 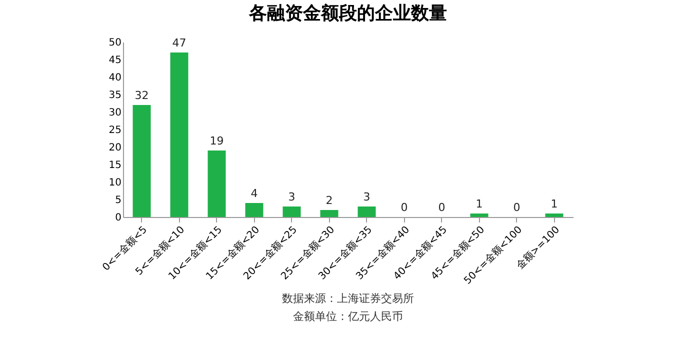 What do you see at coordinates (141, 95) in the screenshot?
I see `data-label: 32` at bounding box center [141, 95].